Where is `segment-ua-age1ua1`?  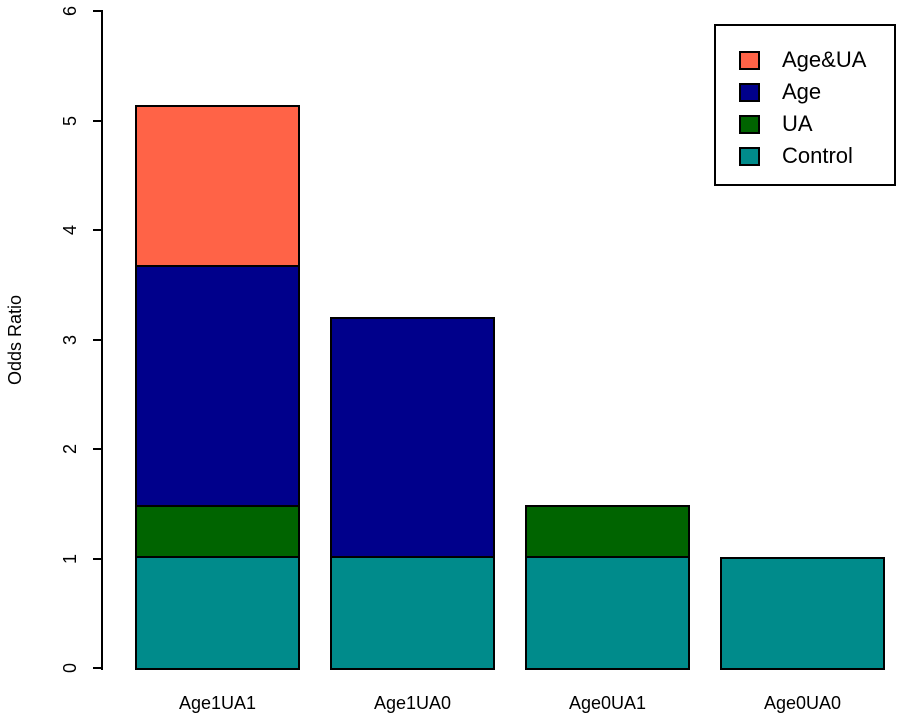 segment-ua-age1ua1 is located at coordinates (217, 533).